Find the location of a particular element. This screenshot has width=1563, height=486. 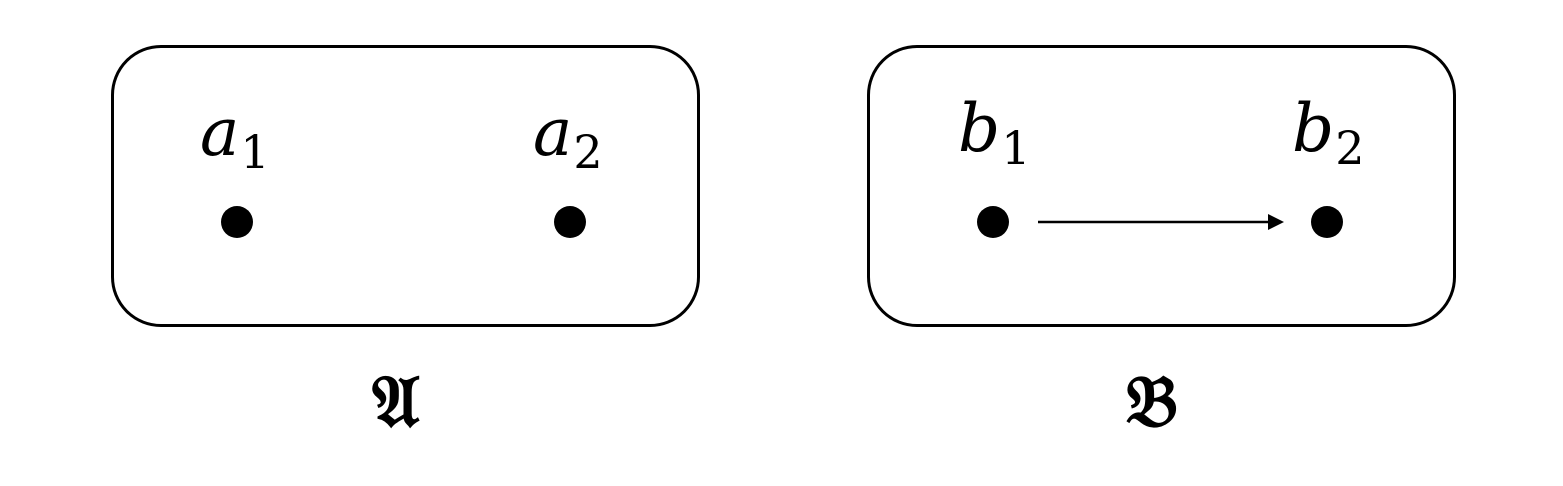

element-b2-letter: b is located at coordinates (1313, 128).